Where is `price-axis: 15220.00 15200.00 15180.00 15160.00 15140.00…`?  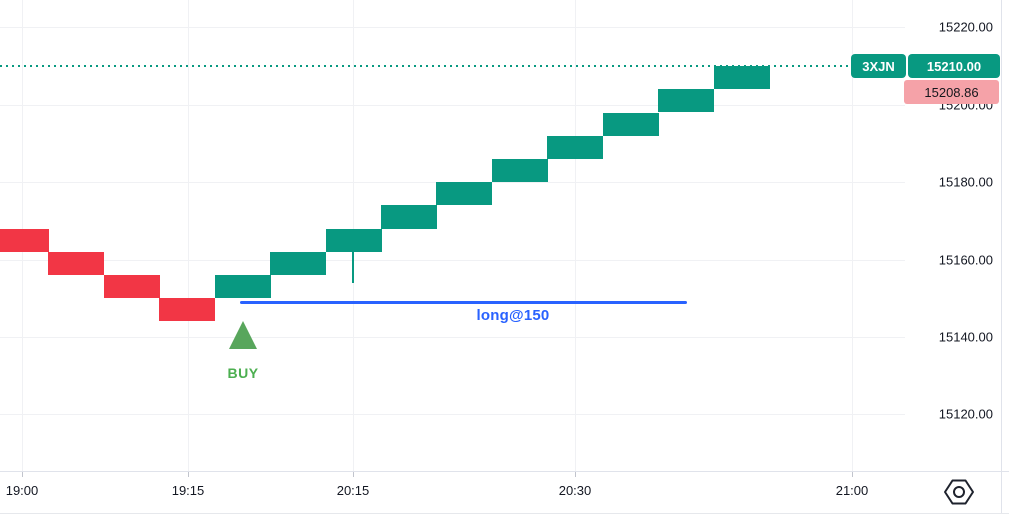 price-axis: 15220.00 15200.00 15180.00 15160.00 15140.00… is located at coordinates (953, 235).